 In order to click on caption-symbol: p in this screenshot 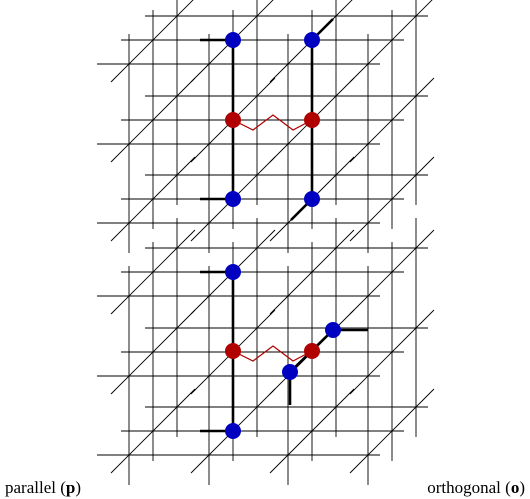, I will do `click(70, 487)`.